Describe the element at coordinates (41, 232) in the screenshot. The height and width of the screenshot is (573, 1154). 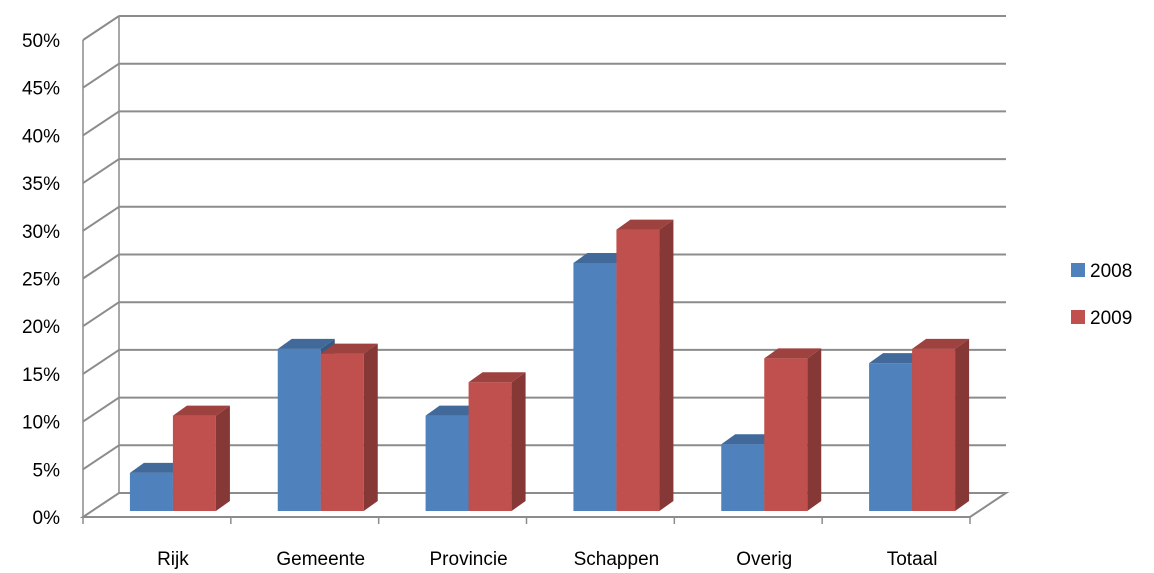
I see `y-tick-label: 30%` at that location.